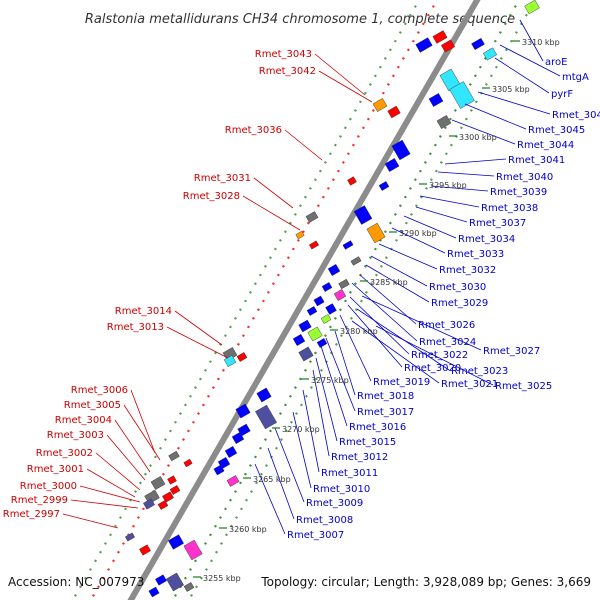 The height and width of the screenshot is (600, 600). Describe the element at coordinates (272, 479) in the screenshot. I see `tick-label-9: 3265 kbp` at that location.